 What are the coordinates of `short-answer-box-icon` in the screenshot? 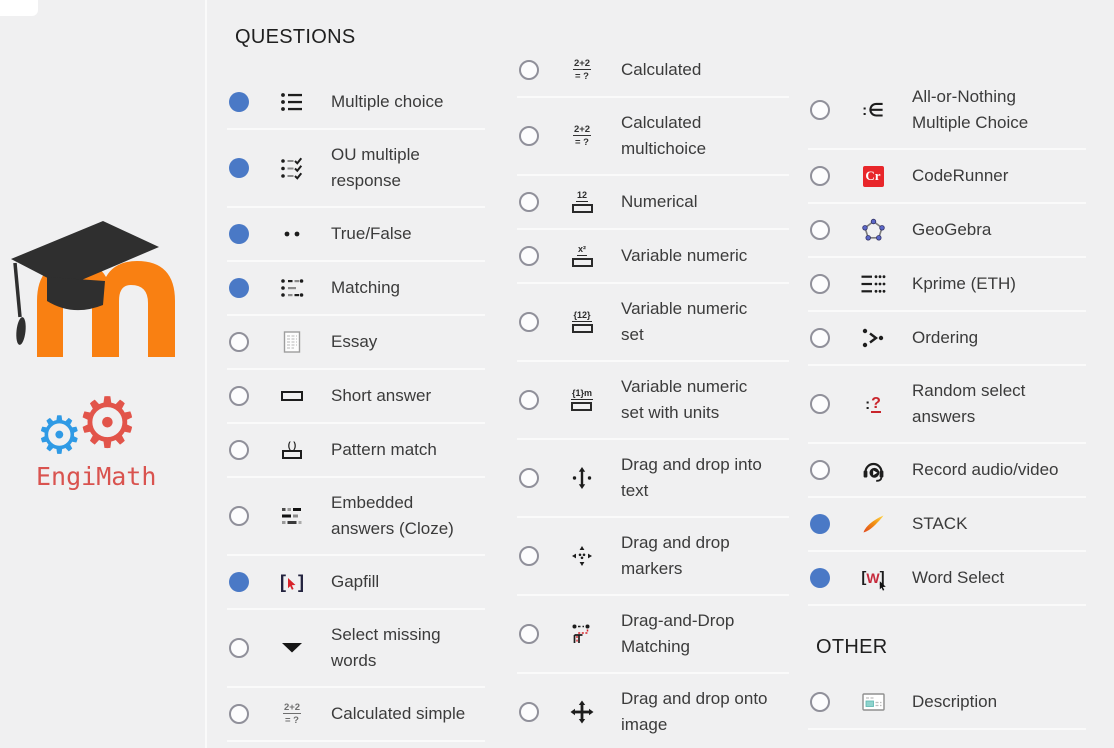 It's located at (292, 396).